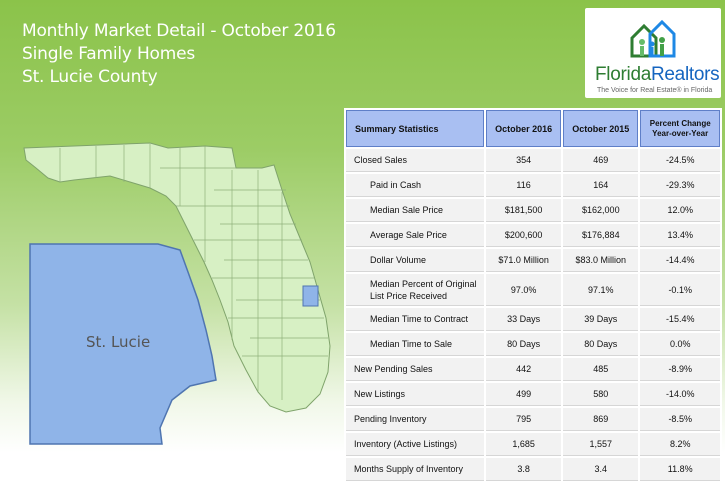 Image resolution: width=725 pixels, height=492 pixels. I want to click on cell-change: -14.0%, so click(680, 394).